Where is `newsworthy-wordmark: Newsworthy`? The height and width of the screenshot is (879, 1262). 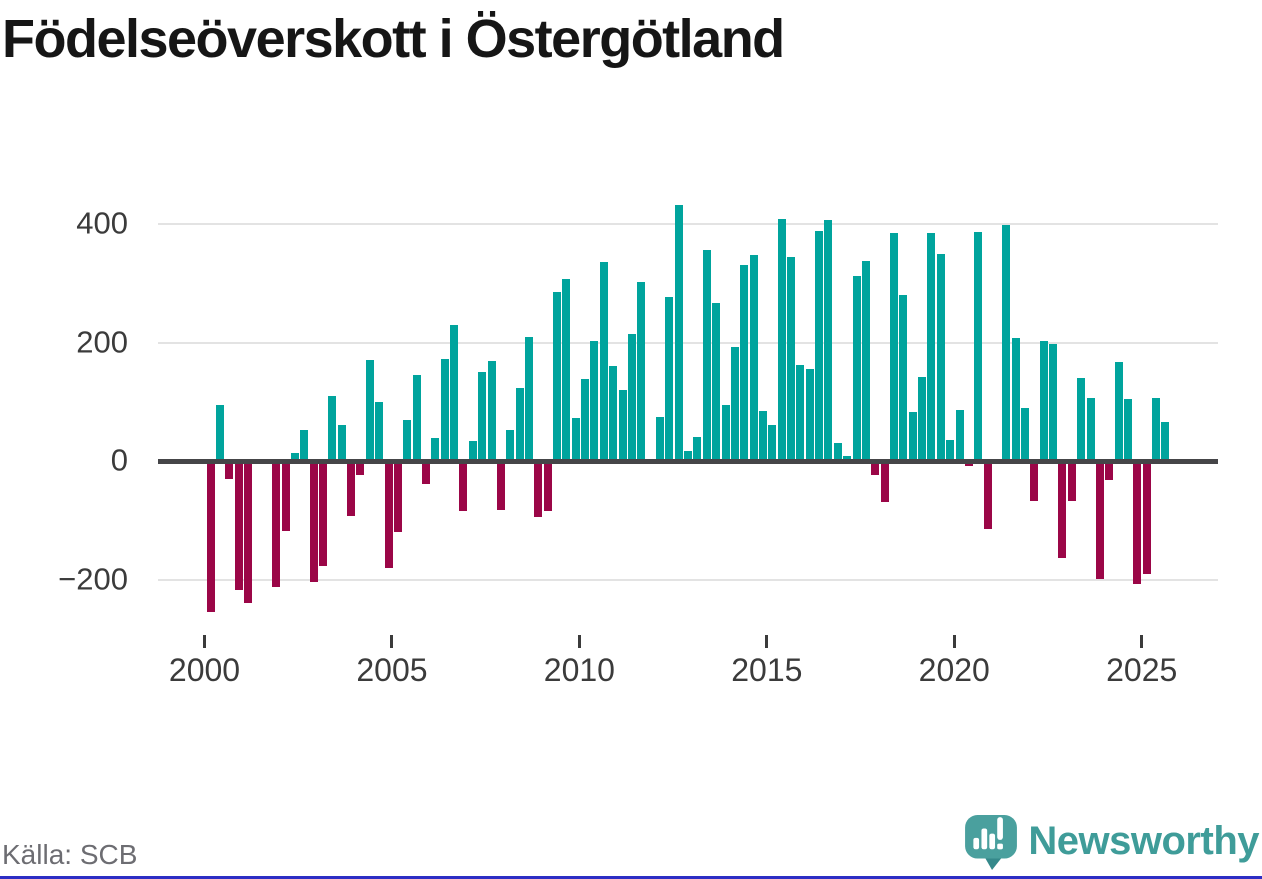
newsworthy-wordmark: Newsworthy is located at coordinates (1143, 841).